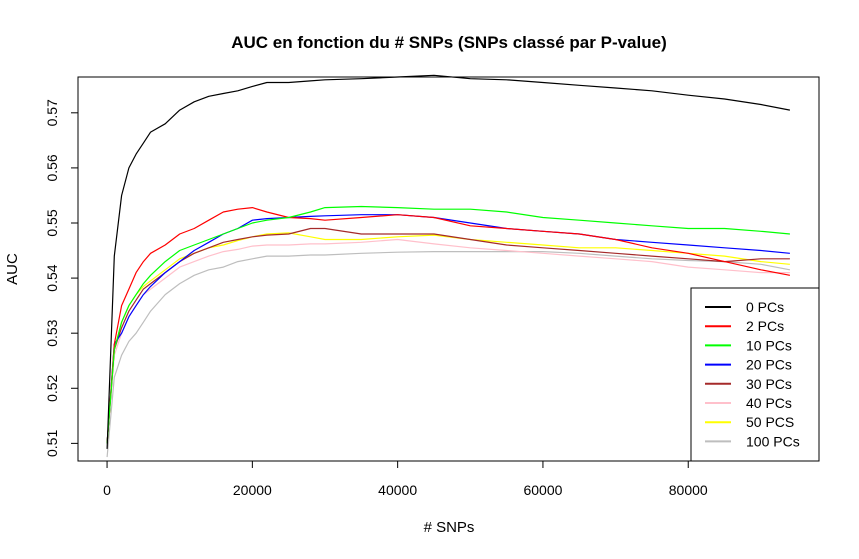 This screenshot has width=859, height=559. I want to click on legend-label: 40 PCs, so click(769, 403).